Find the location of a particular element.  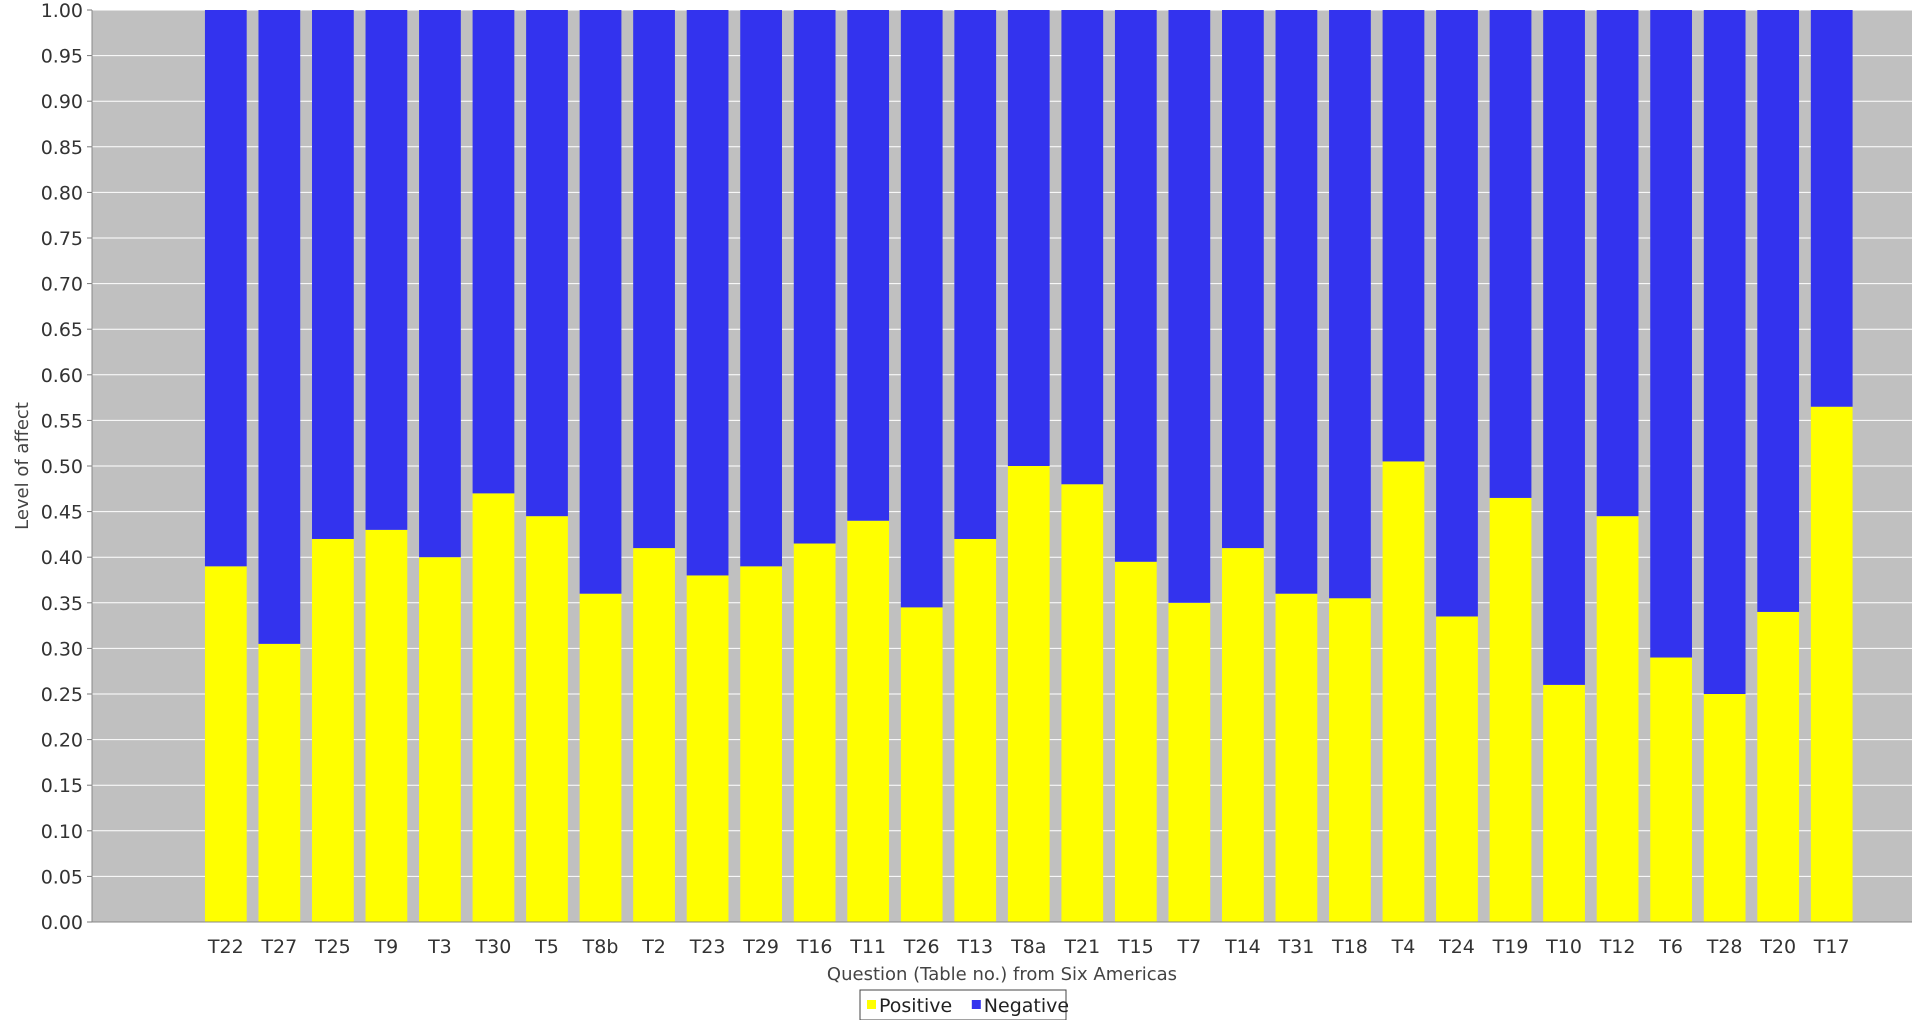

bar-negative-T11 is located at coordinates (868, 265).